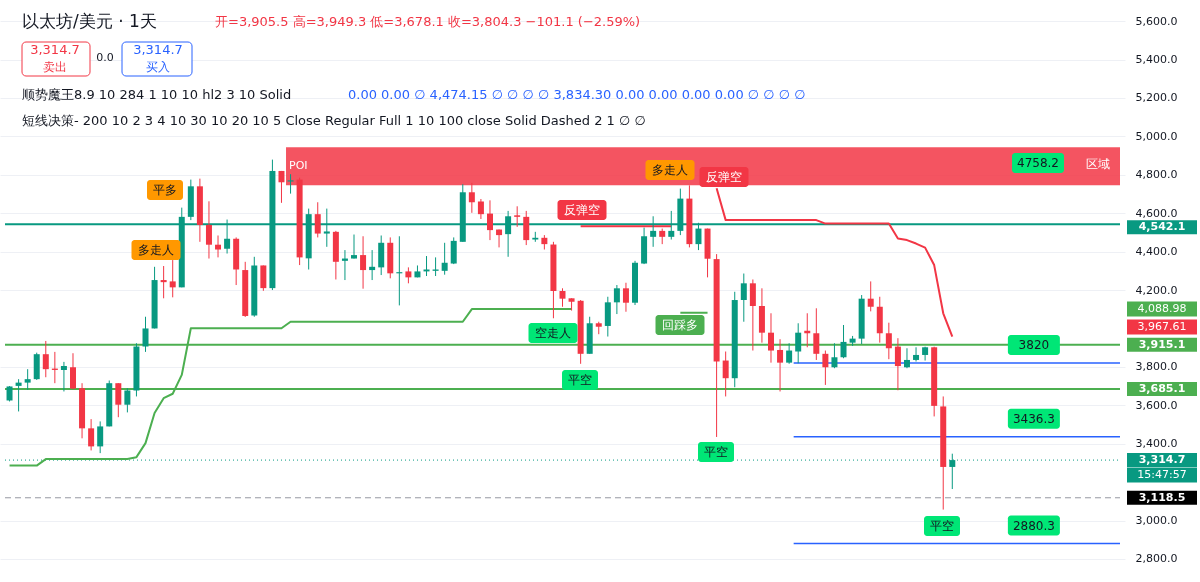 Image resolution: width=1200 pixels, height=582 pixels. I want to click on annotation: 顺势魔王8.9 10 284 1 10 10 hl2 3 10 Solid, so click(157, 94).